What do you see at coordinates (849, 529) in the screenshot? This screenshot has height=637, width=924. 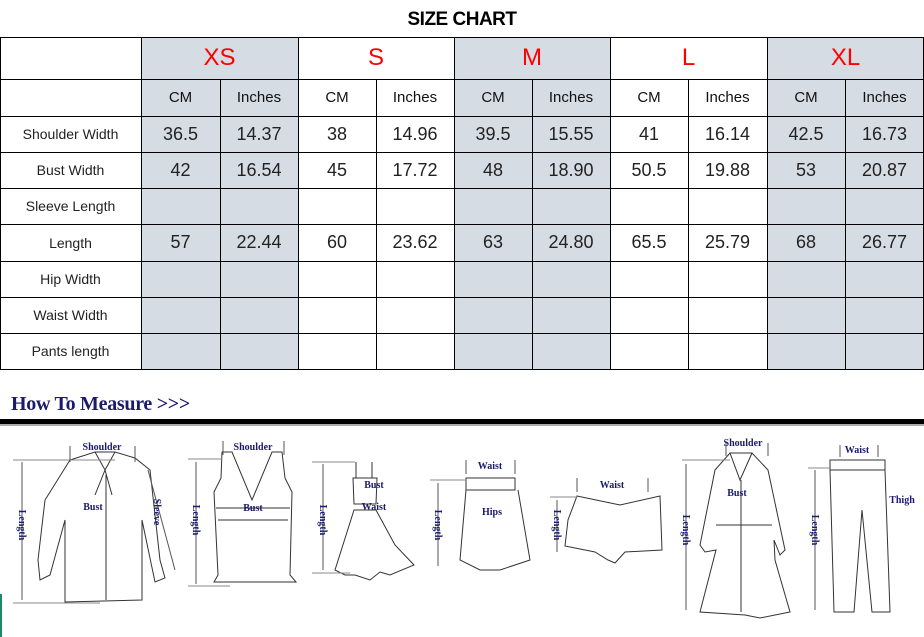 I see `pants-drawing` at bounding box center [849, 529].